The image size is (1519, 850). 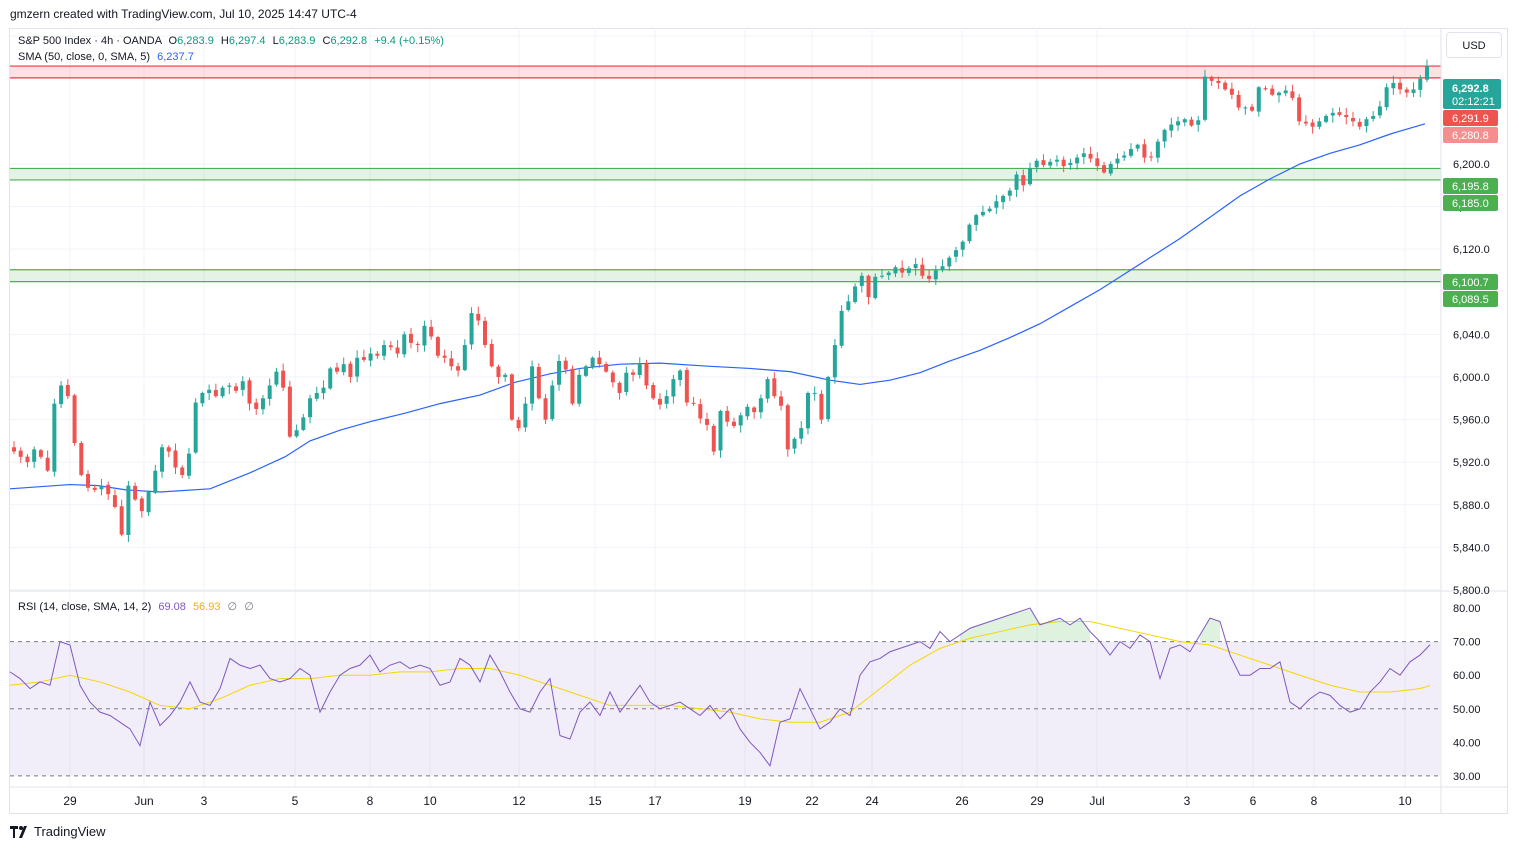 What do you see at coordinates (224, 41) in the screenshot?
I see `high-label: H` at bounding box center [224, 41].